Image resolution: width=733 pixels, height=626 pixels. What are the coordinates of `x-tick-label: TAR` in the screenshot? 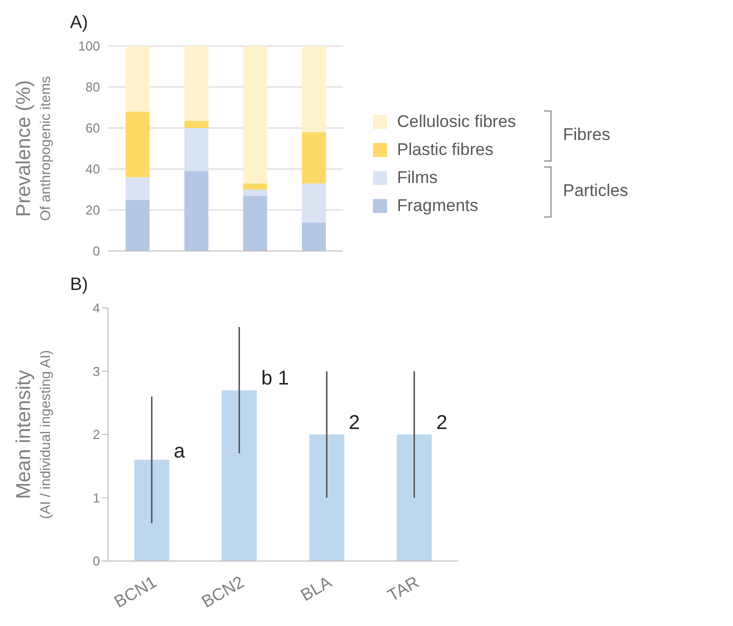 It's located at (403, 589).